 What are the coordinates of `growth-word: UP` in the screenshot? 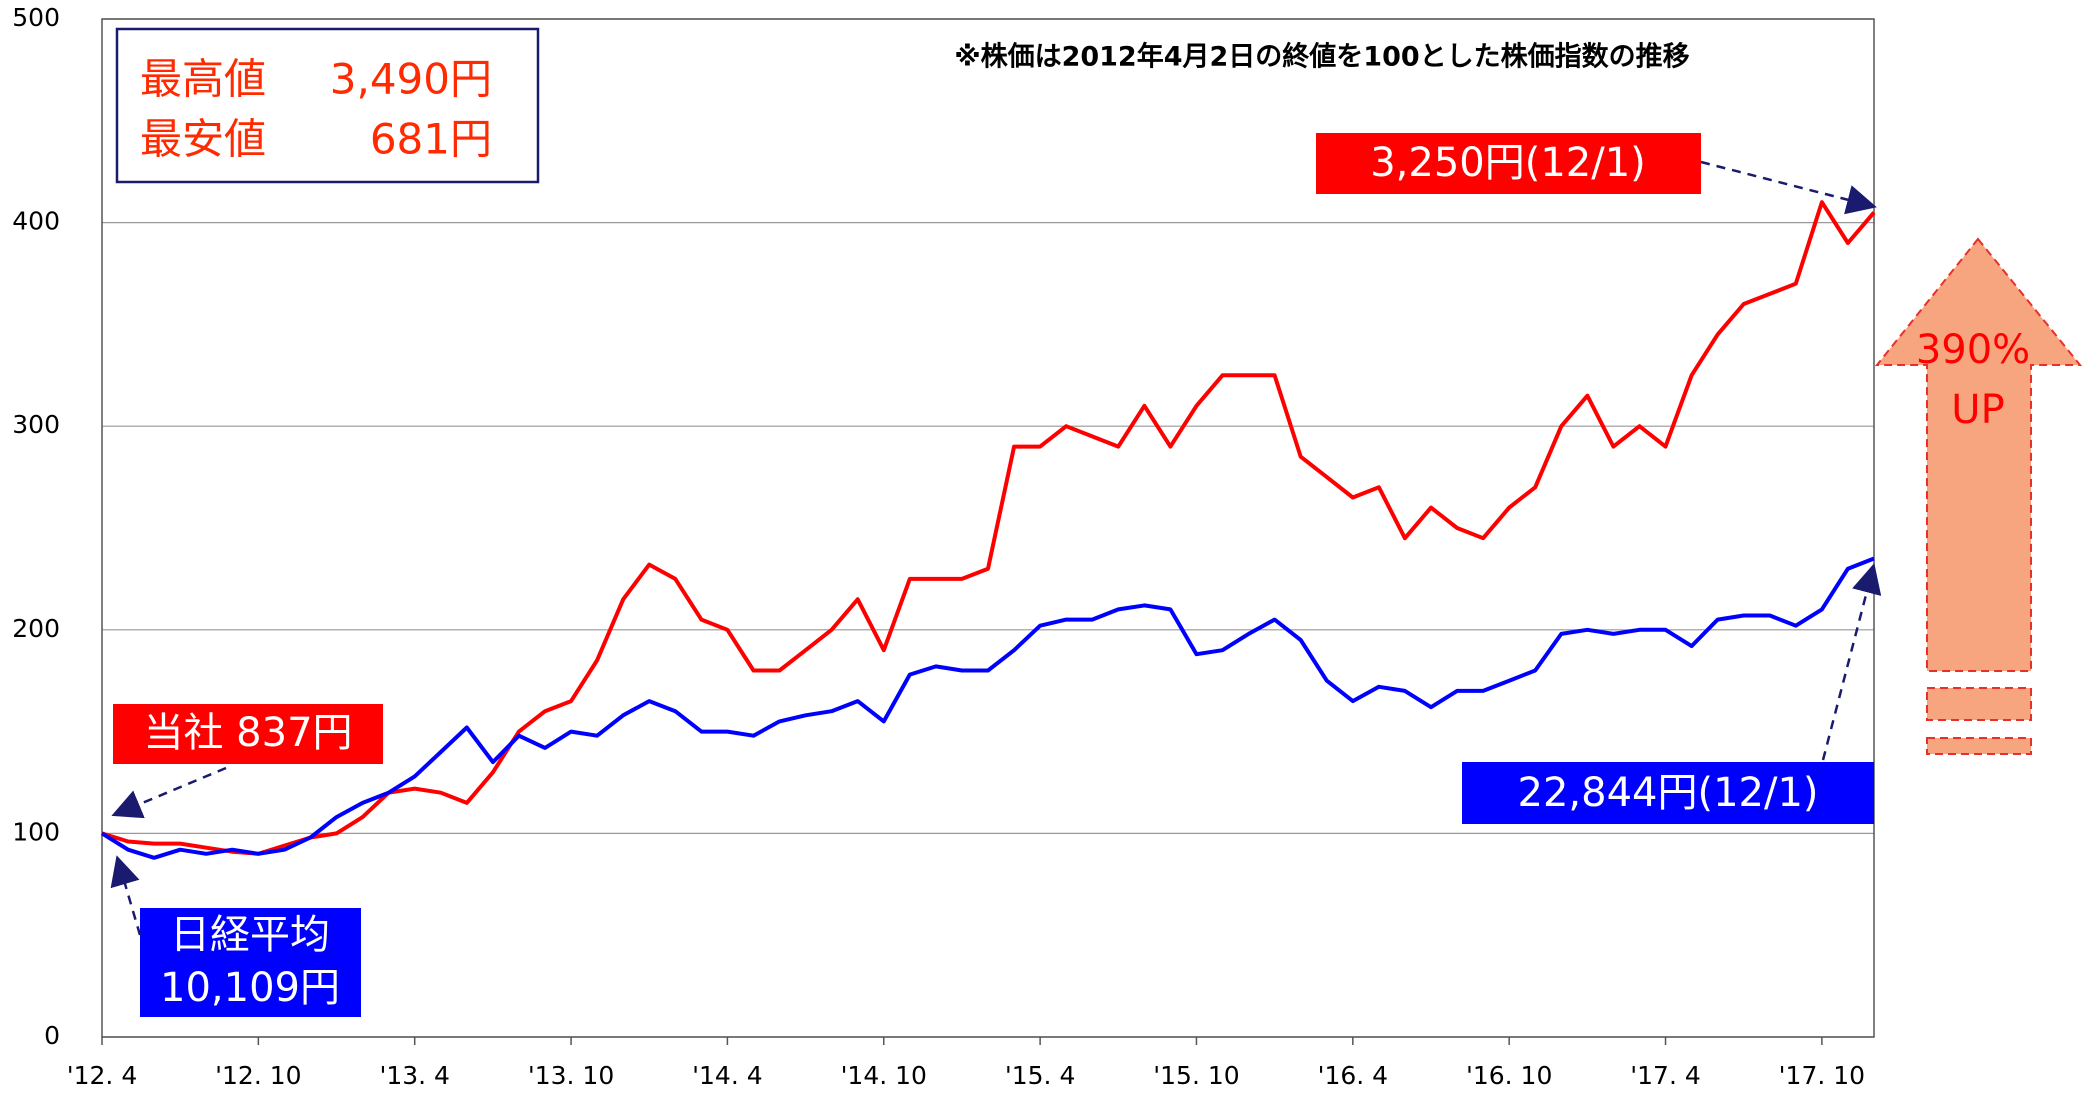 It's located at (1977, 410).